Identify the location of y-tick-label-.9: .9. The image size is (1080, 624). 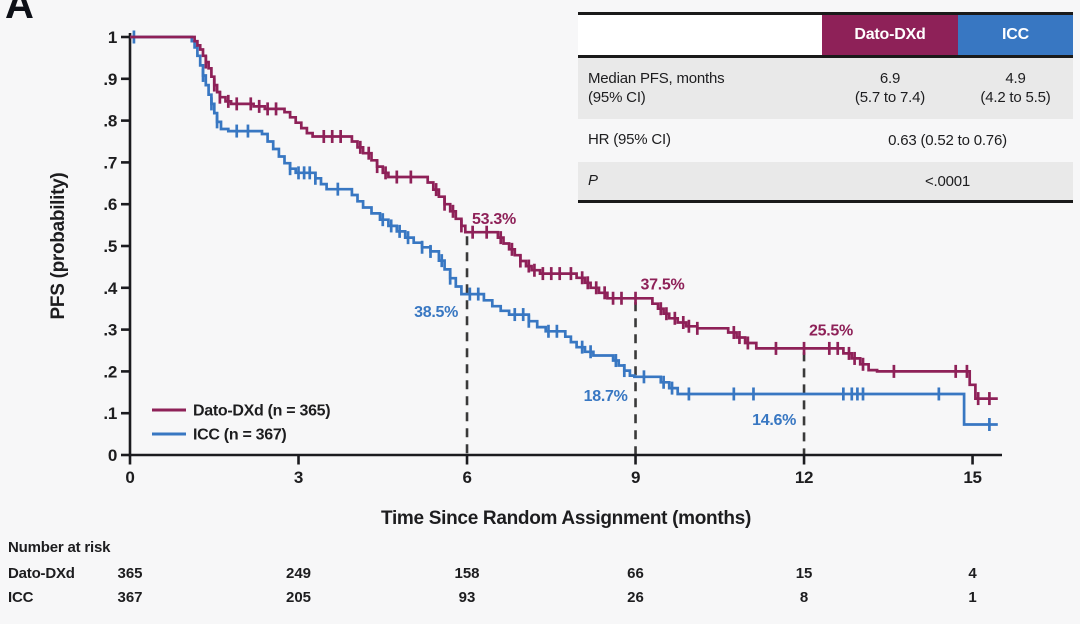
(110, 79).